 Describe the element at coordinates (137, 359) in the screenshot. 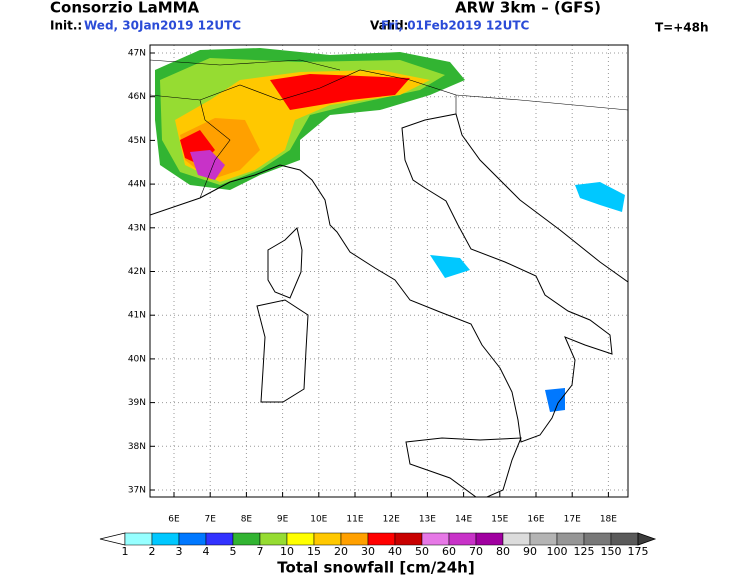

I see `lat-label: 40N` at that location.